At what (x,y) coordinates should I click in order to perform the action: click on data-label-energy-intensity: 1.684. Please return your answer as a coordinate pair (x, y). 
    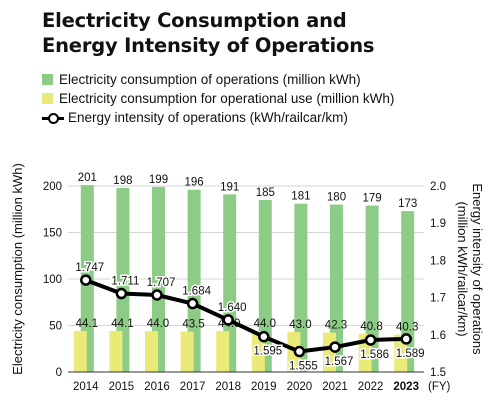
    Looking at the image, I should click on (196, 292).